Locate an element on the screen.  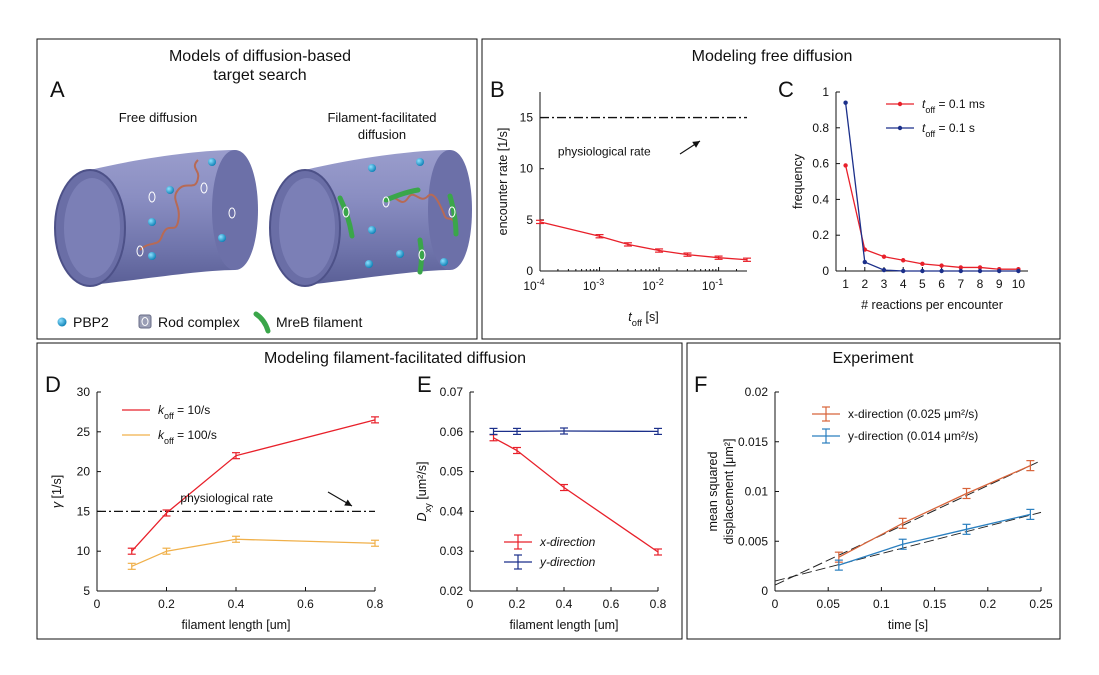
y-tick-label: 0.015 is located at coordinates (753, 442).